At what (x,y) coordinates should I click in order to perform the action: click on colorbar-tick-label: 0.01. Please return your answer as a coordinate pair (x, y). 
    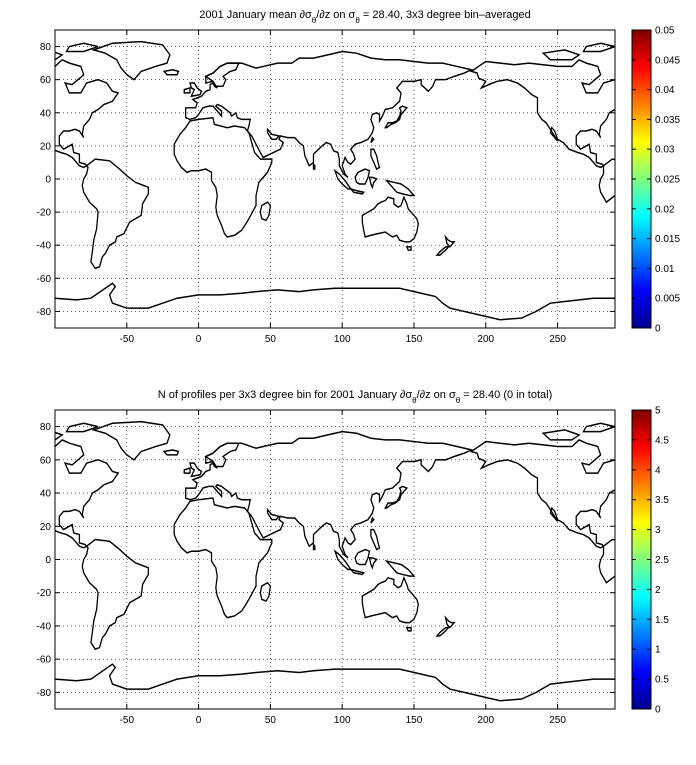
    Looking at the image, I should click on (665, 269).